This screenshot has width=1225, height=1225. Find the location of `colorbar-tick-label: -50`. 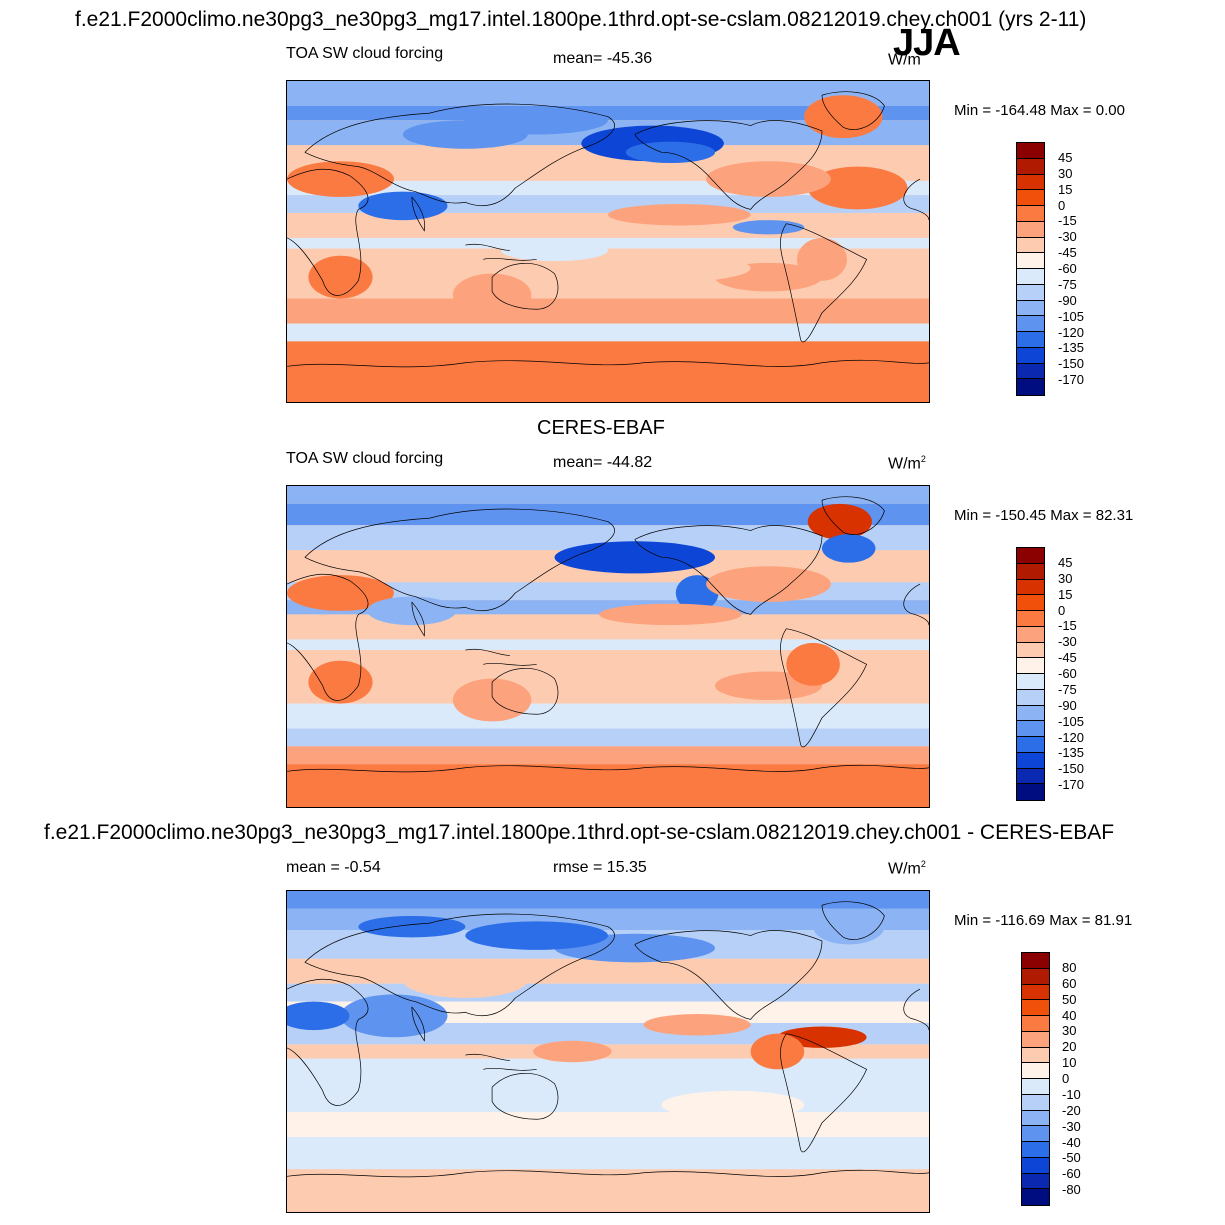

colorbar-tick-label: -50 is located at coordinates (1071, 1158).